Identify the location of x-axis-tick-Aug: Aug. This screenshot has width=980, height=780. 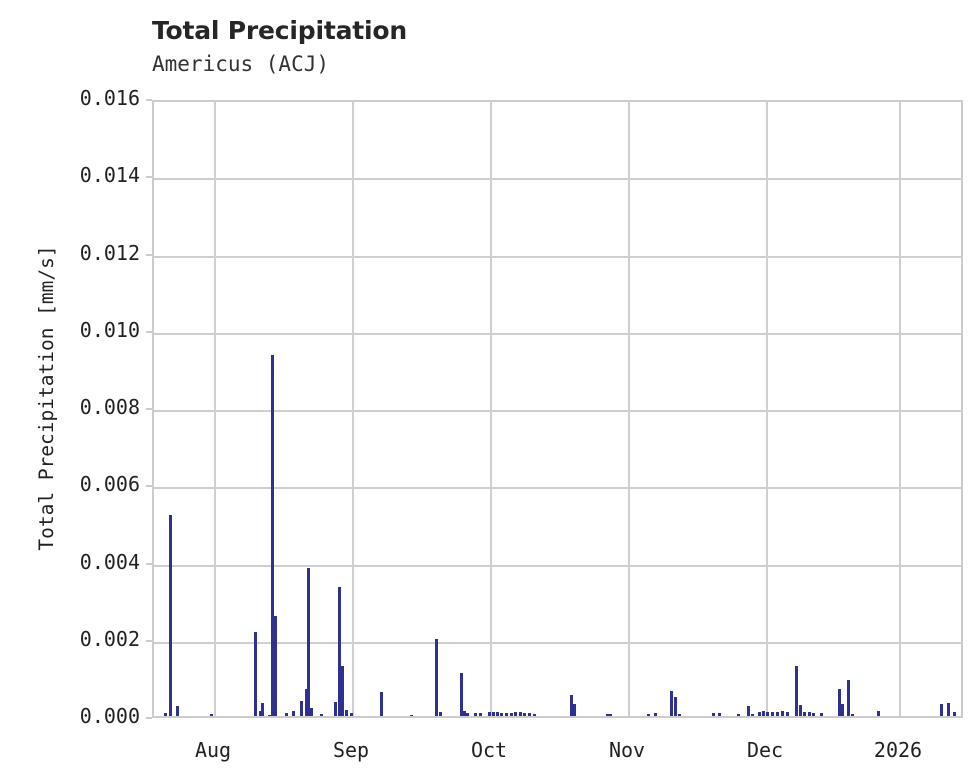
(213, 750).